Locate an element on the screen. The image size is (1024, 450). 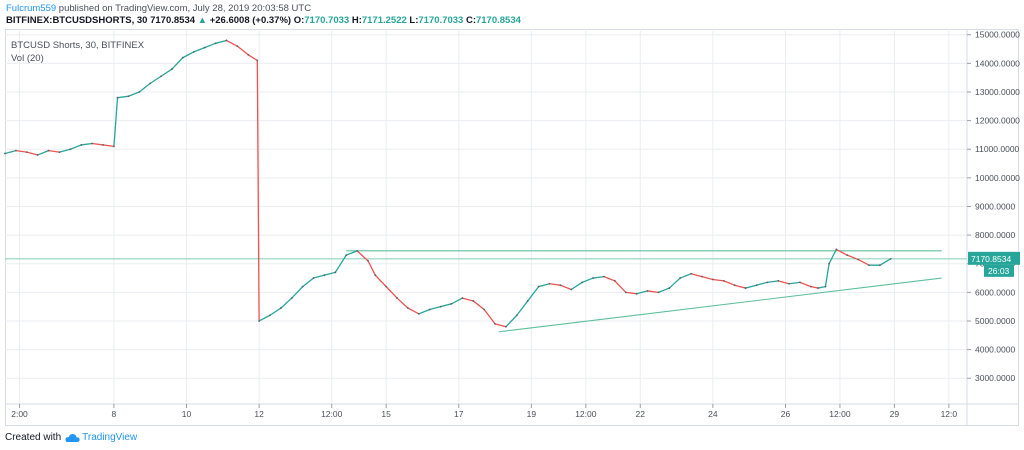
y-tick-label: 6000.0000 is located at coordinates (995, 292).